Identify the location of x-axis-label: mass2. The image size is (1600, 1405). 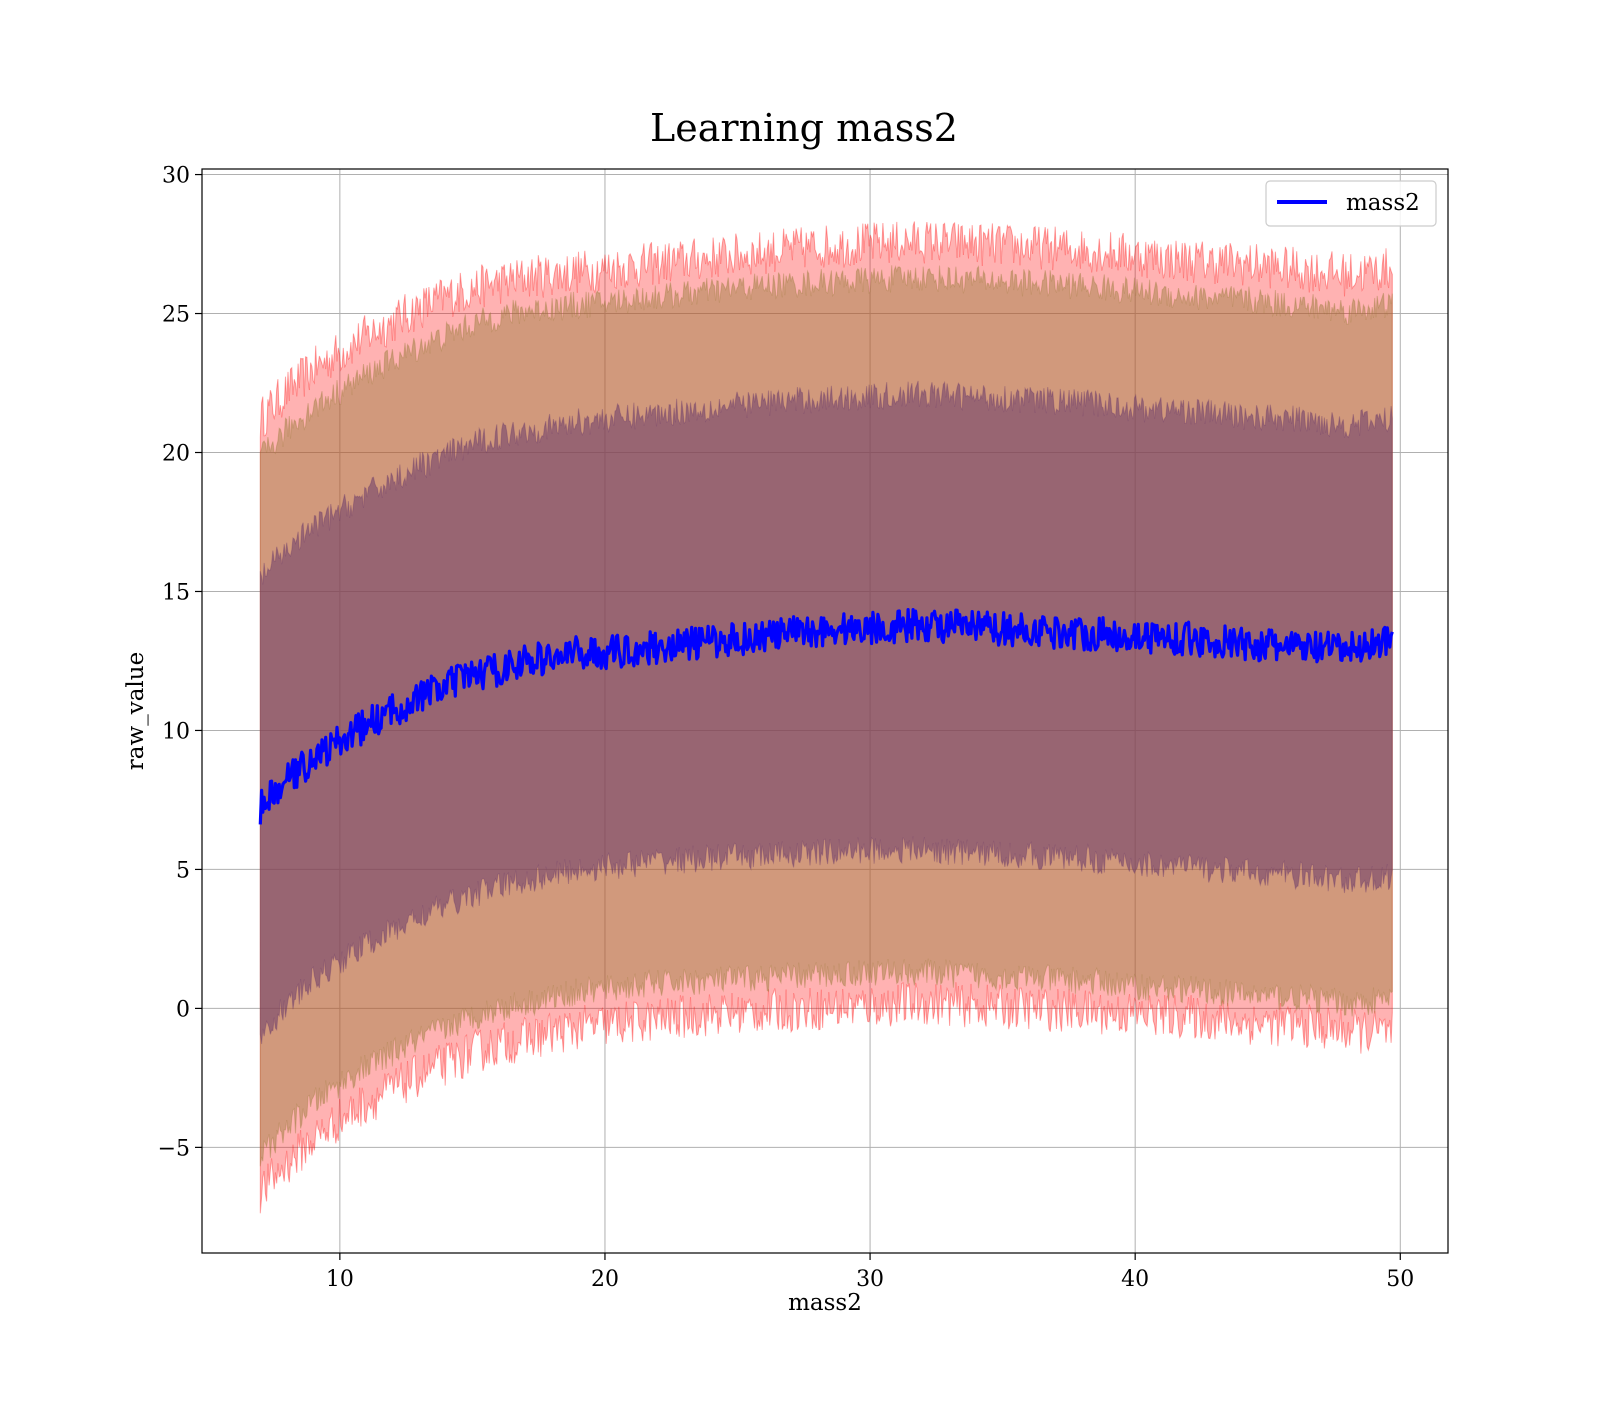
(825, 1303).